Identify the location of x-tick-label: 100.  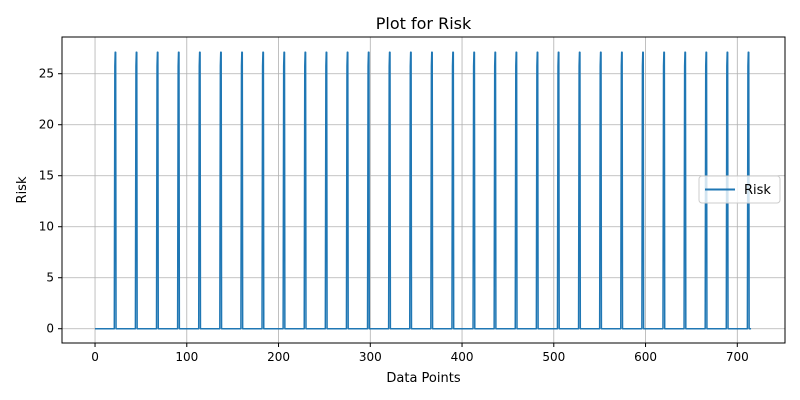
(186, 357).